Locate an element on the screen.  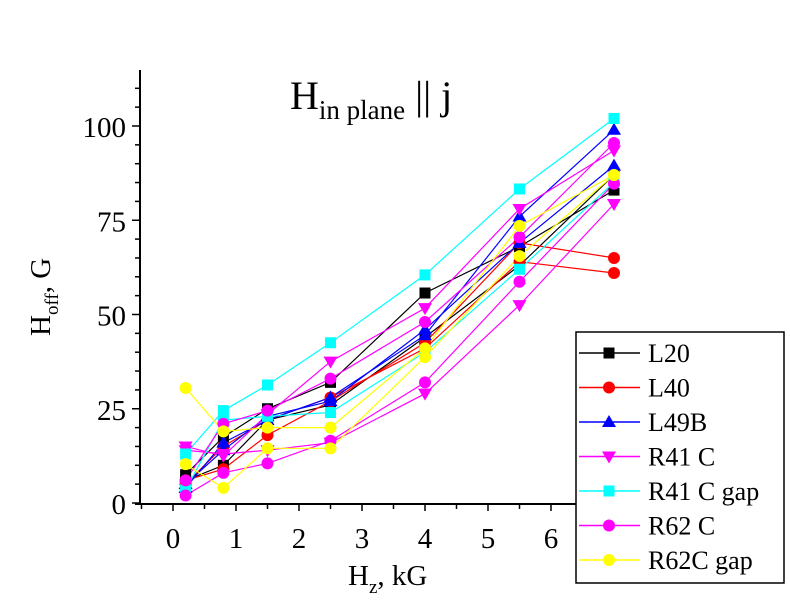
legend-label: L40 is located at coordinates (669, 388).